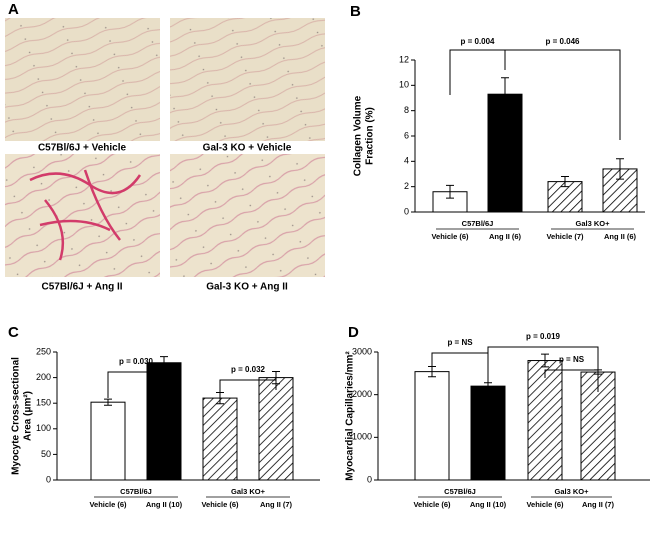  What do you see at coordinates (43, 377) in the screenshot?
I see `y-tick-label: 200` at bounding box center [43, 377].